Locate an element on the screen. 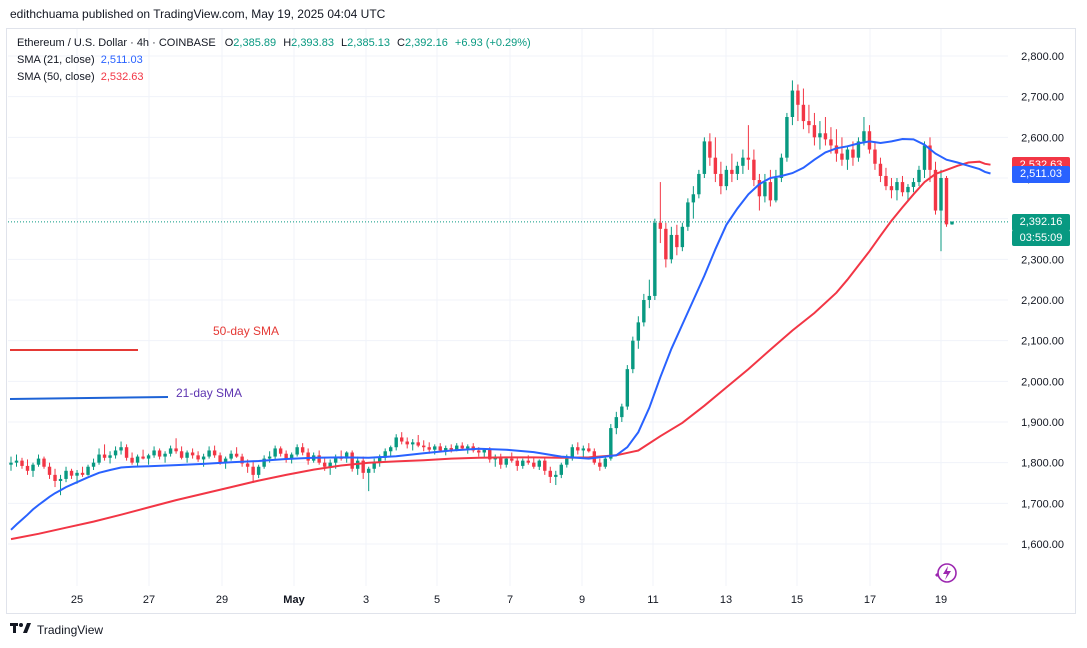 The image size is (1087, 648). y-tick-label: 1,700.00 is located at coordinates (1042, 504).